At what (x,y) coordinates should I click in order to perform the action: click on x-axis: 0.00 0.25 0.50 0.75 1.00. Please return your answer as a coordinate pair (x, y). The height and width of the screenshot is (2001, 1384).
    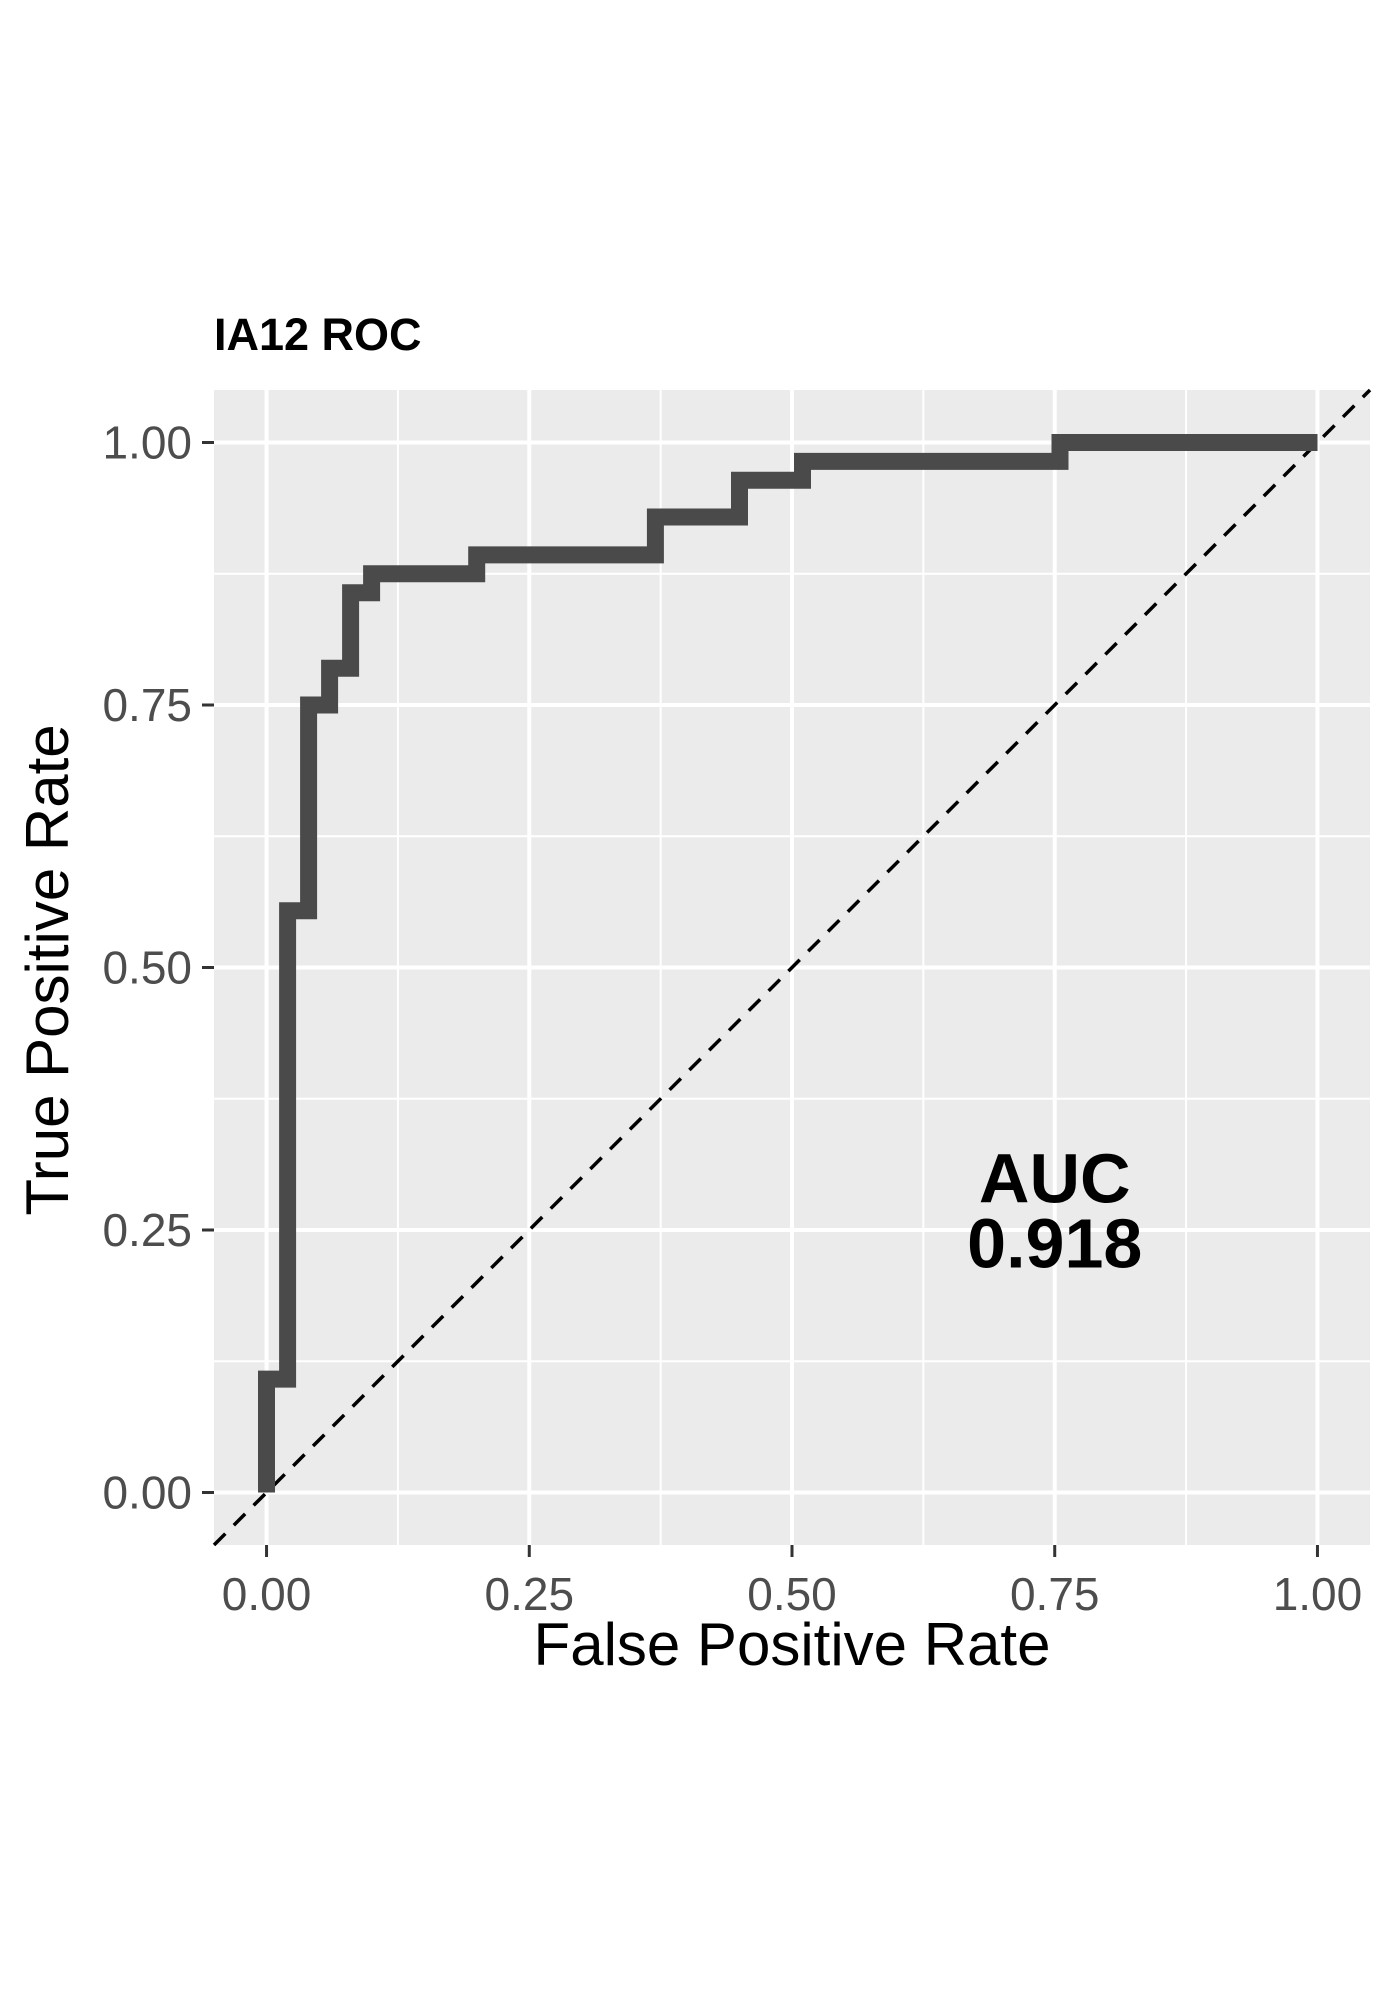
    Looking at the image, I should click on (792, 1582).